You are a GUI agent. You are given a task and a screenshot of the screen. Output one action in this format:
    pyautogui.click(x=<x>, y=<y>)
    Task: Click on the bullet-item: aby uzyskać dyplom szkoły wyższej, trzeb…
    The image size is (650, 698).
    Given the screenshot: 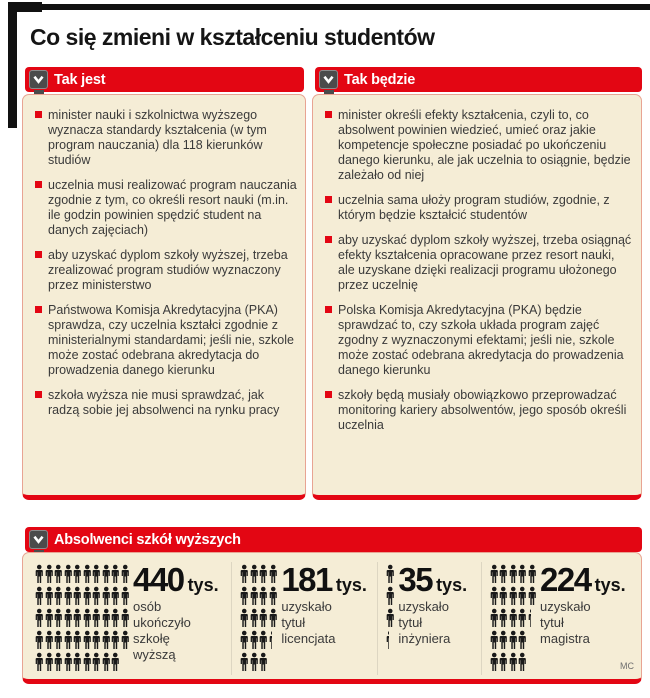 What is the action you would take?
    pyautogui.click(x=479, y=263)
    